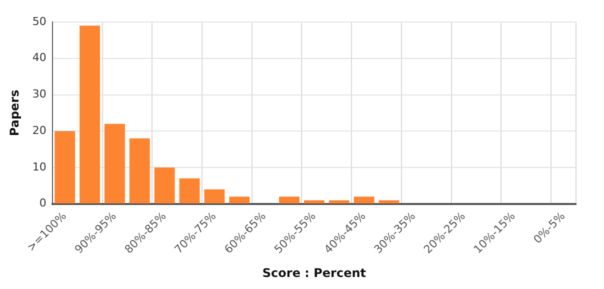 The height and width of the screenshot is (289, 604). Describe the element at coordinates (39, 167) in the screenshot. I see `y-tick-label: 10` at that location.